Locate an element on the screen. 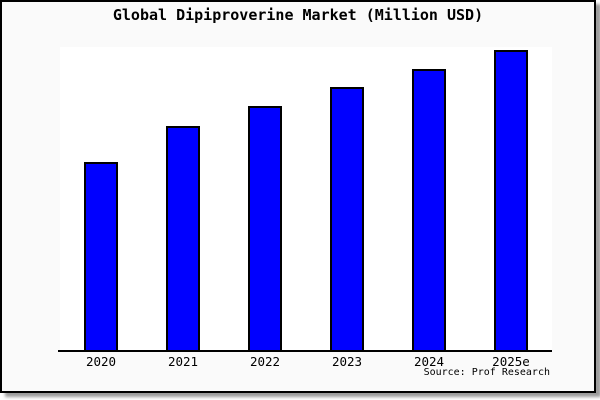 The image size is (600, 400). bar-slot-2025e is located at coordinates (511, 198).